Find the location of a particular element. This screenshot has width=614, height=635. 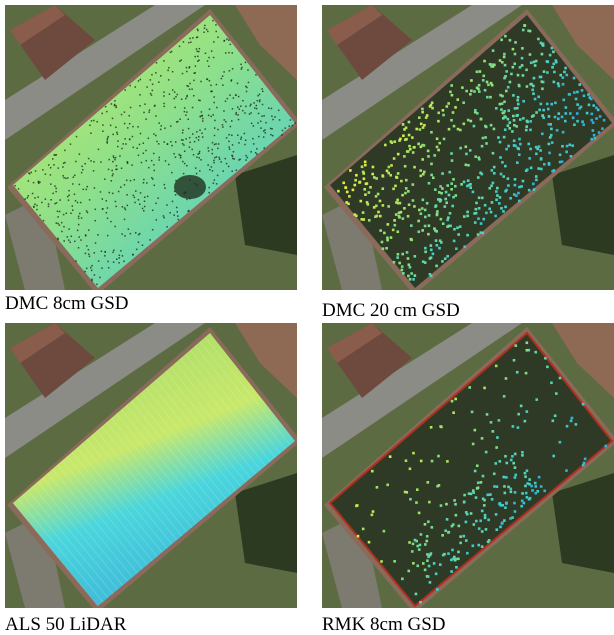

road is located at coordinates (422, 72).